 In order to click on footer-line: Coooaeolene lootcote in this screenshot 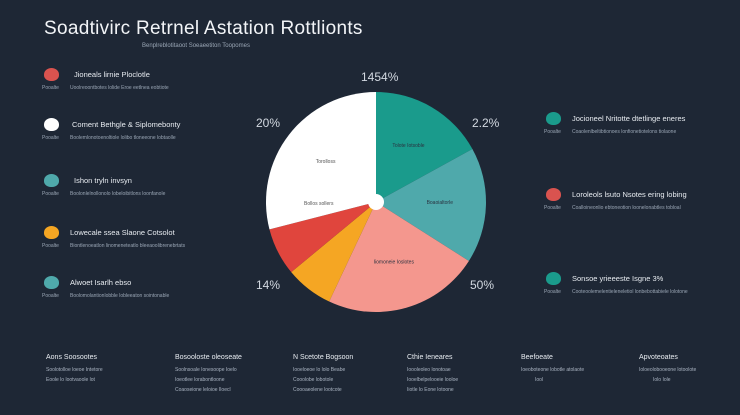, I will do `click(317, 390)`.